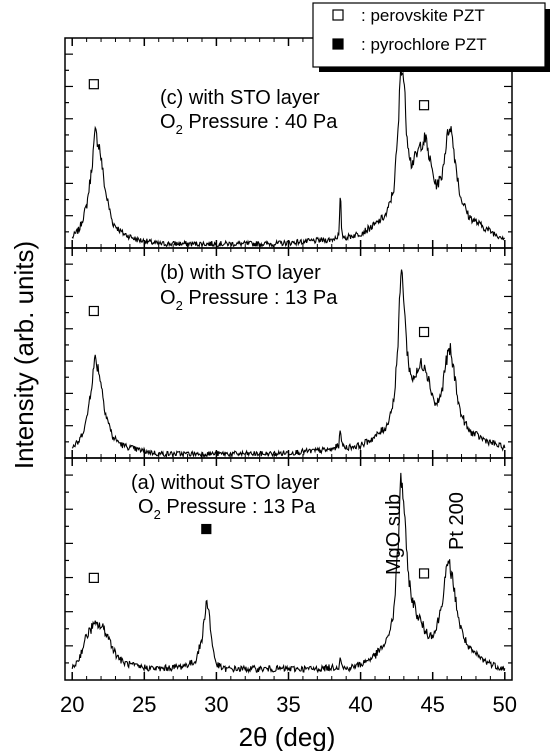 The width and height of the screenshot is (551, 751). I want to click on pyrochlore-marker-panel-a, so click(206, 529).